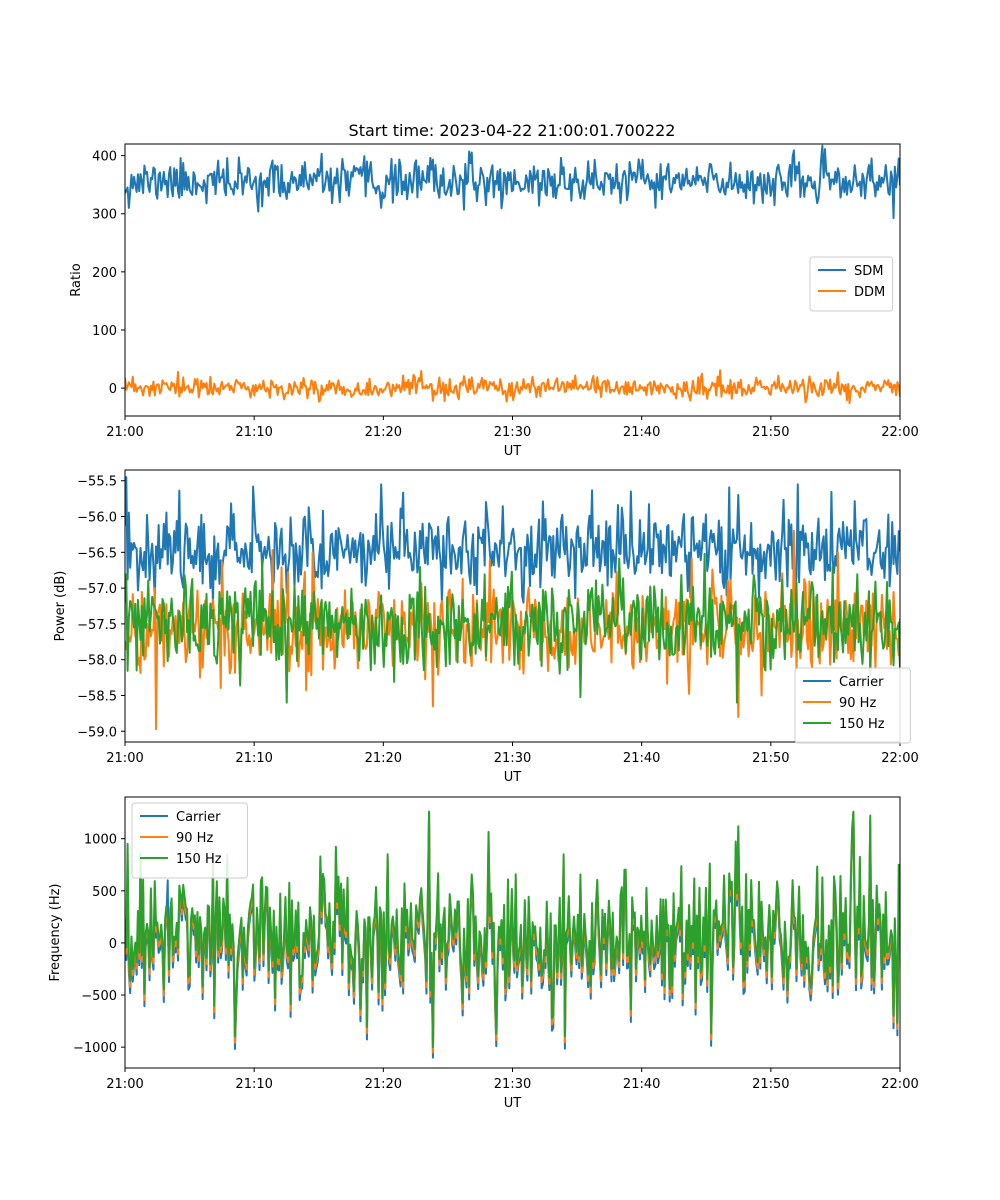 Image resolution: width=1000 pixels, height=1200 pixels. I want to click on y-tick-label: 100, so click(104, 331).